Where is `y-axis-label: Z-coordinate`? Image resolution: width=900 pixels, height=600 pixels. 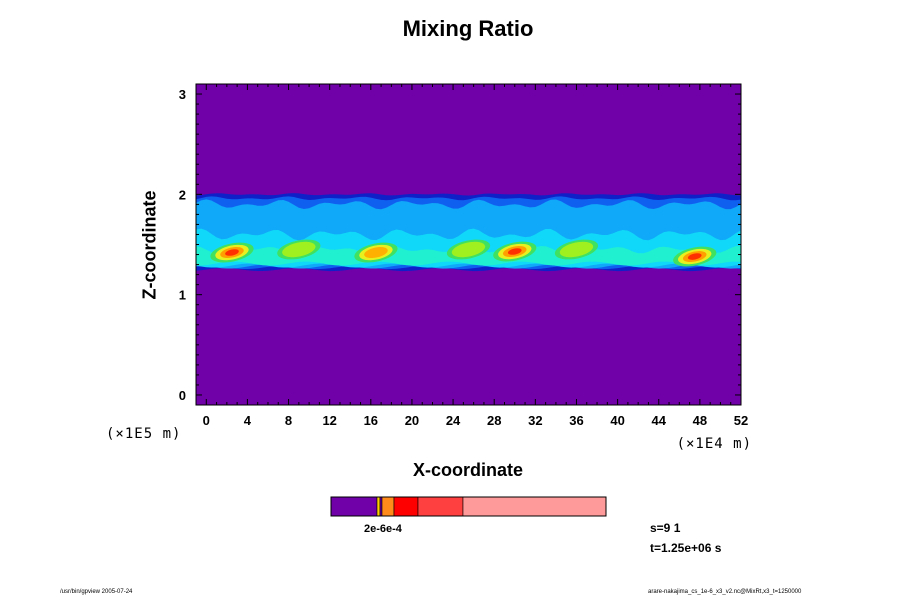
y-axis-label: Z-coordinate is located at coordinates (149, 245).